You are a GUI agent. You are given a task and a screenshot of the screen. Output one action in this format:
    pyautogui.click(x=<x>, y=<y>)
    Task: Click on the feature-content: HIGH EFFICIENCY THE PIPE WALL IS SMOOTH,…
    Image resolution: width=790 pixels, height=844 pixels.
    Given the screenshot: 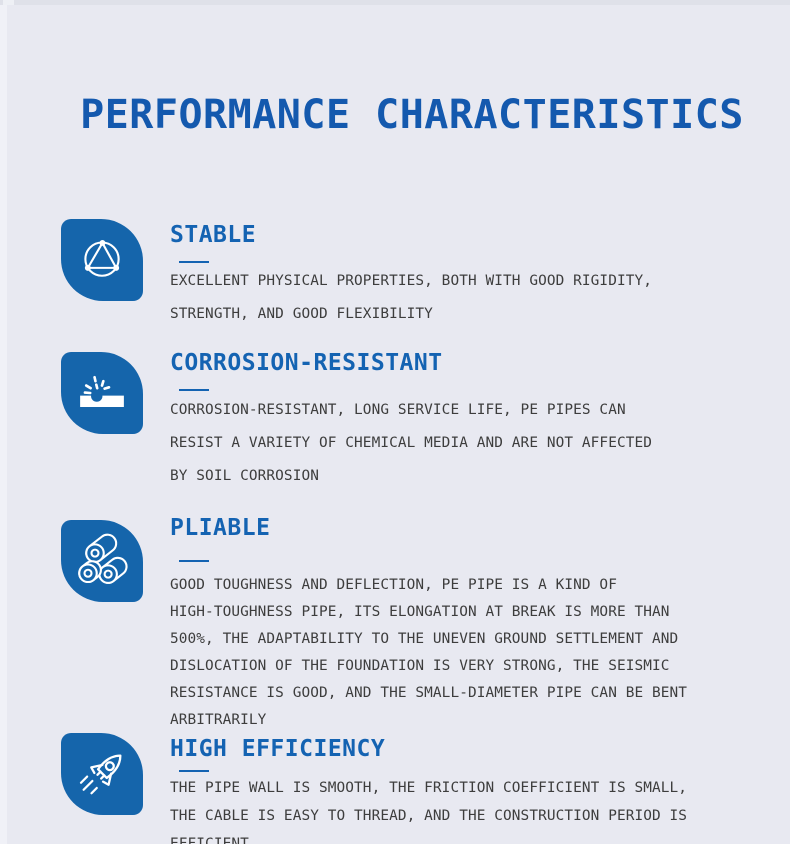 What is the action you would take?
    pyautogui.click(x=473, y=789)
    